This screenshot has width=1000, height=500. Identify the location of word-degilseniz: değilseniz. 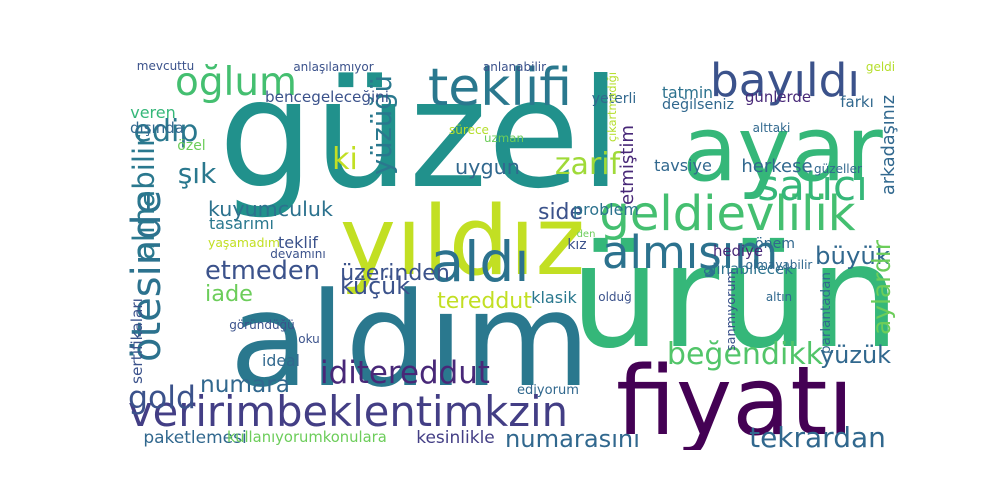
(698, 105).